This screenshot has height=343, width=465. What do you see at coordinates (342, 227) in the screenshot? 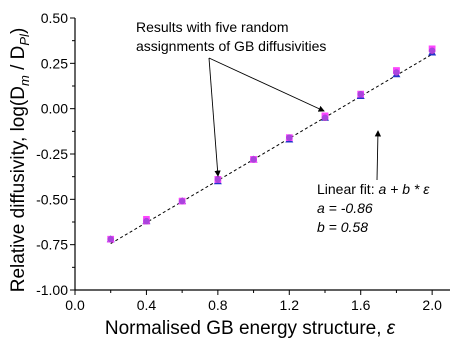
I see `fit-annotation-b: b = 0.58` at bounding box center [342, 227].